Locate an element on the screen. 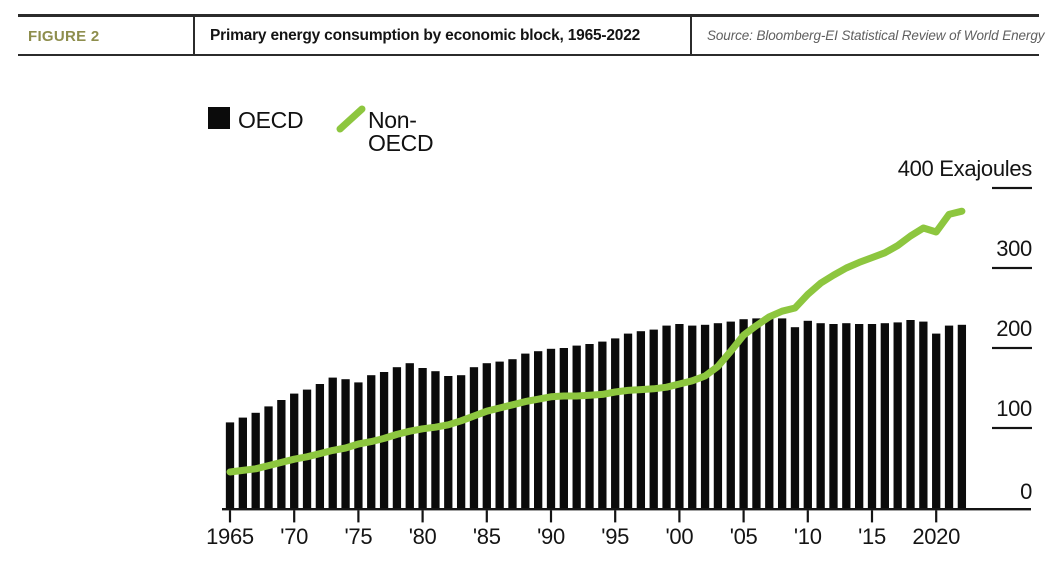 The image size is (1057, 566). oecd-bar-2000 is located at coordinates (679, 416).